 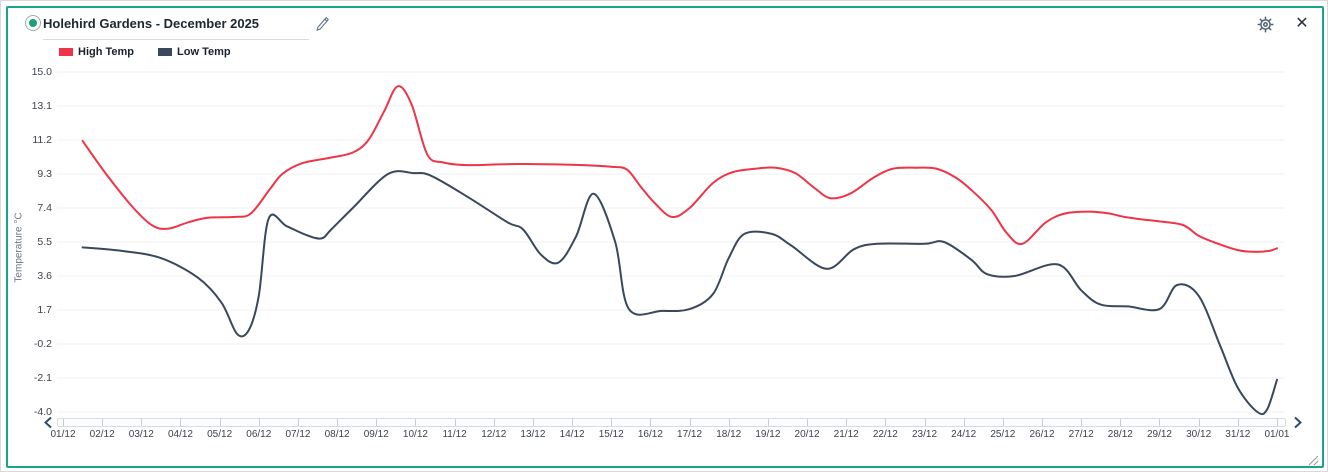 I want to click on x-tick-label: 27/12, so click(x=1081, y=434).